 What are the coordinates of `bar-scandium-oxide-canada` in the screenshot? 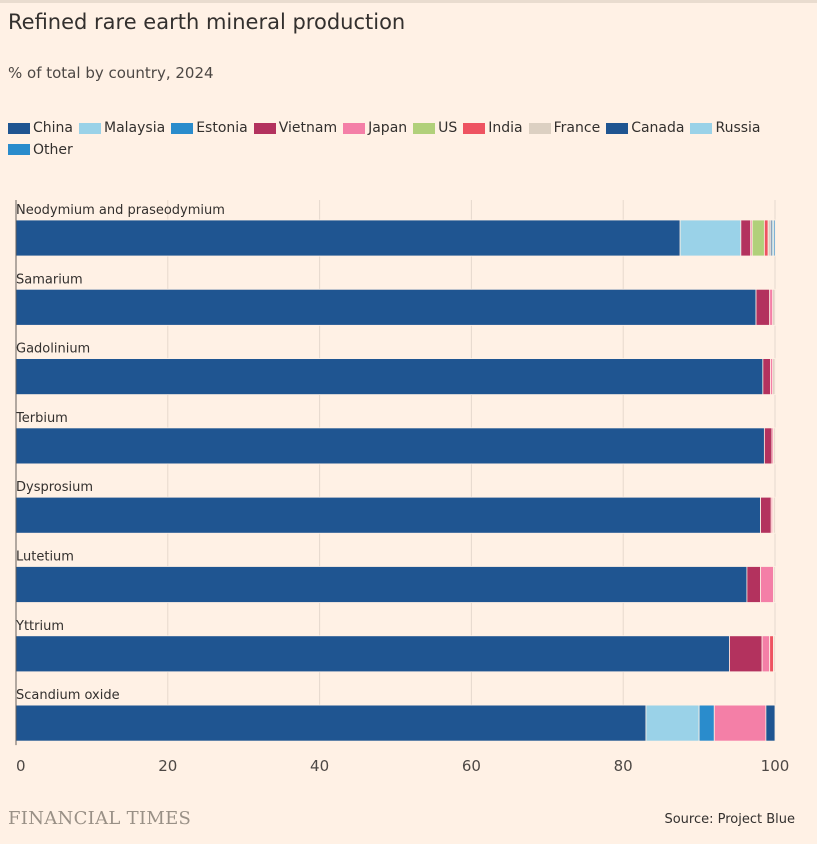 It's located at (770, 723).